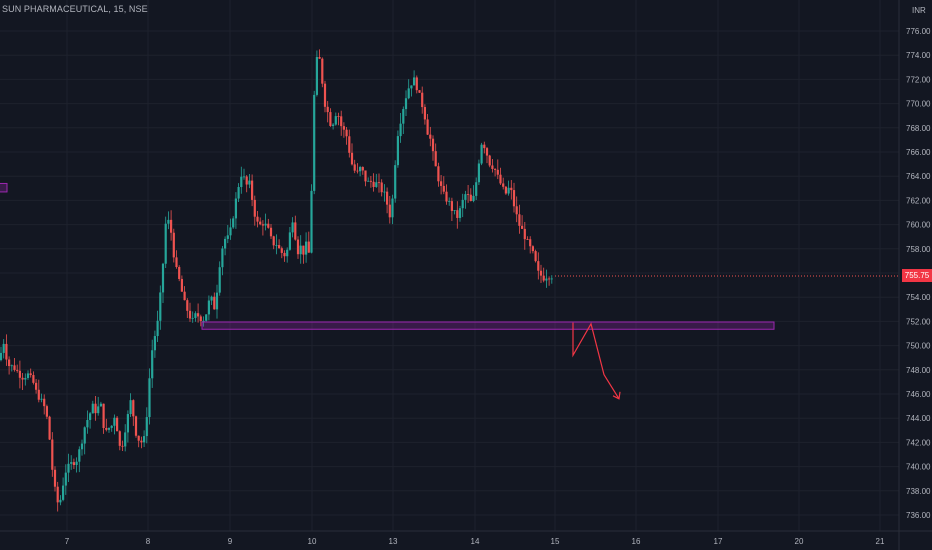  I want to click on left-zone-marker, so click(4, 187).